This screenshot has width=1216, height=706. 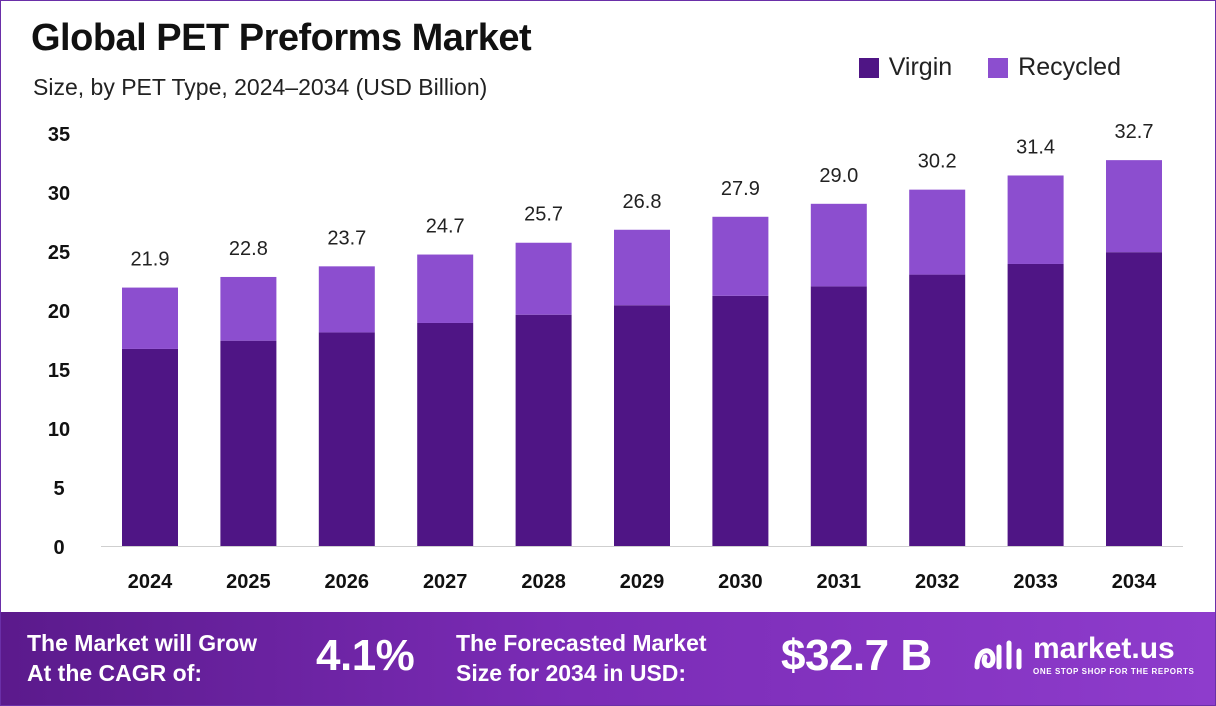 I want to click on brand-name: market.us, so click(x=1104, y=648).